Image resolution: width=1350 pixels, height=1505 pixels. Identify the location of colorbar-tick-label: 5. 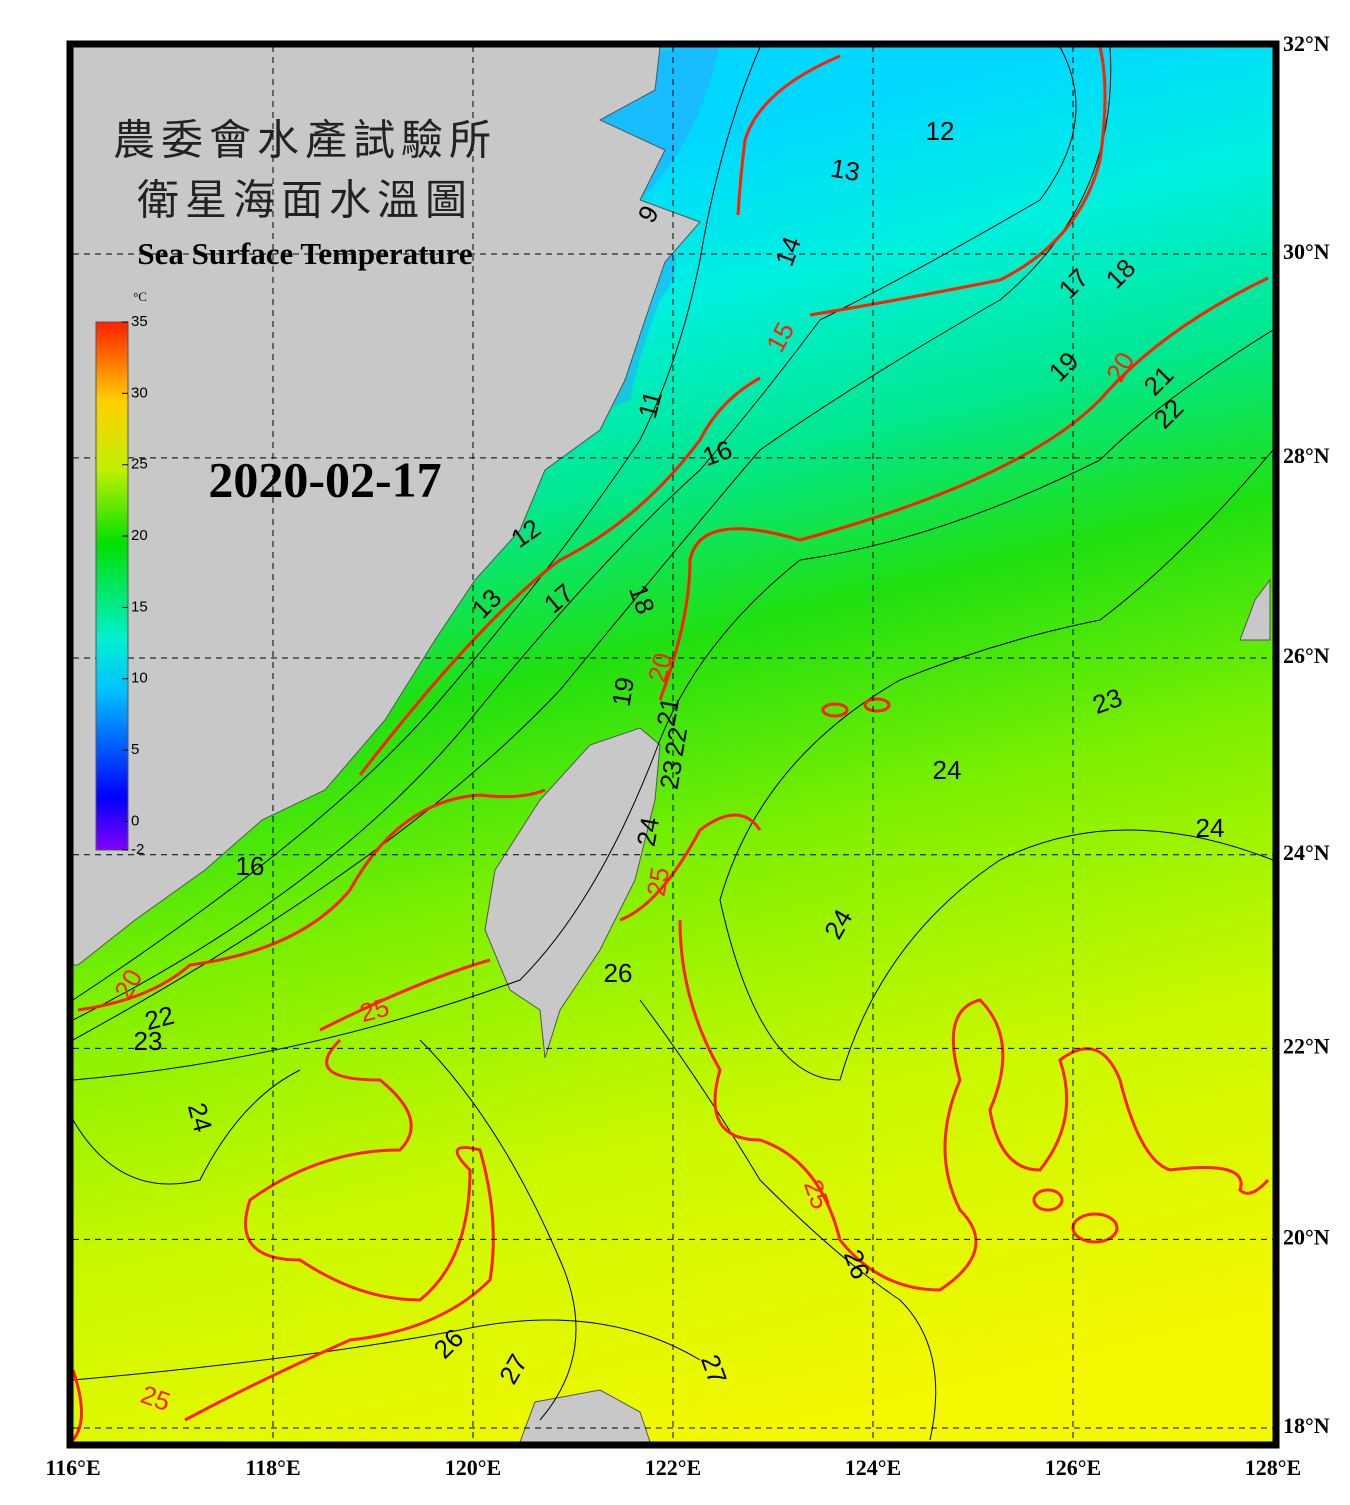
(135, 749).